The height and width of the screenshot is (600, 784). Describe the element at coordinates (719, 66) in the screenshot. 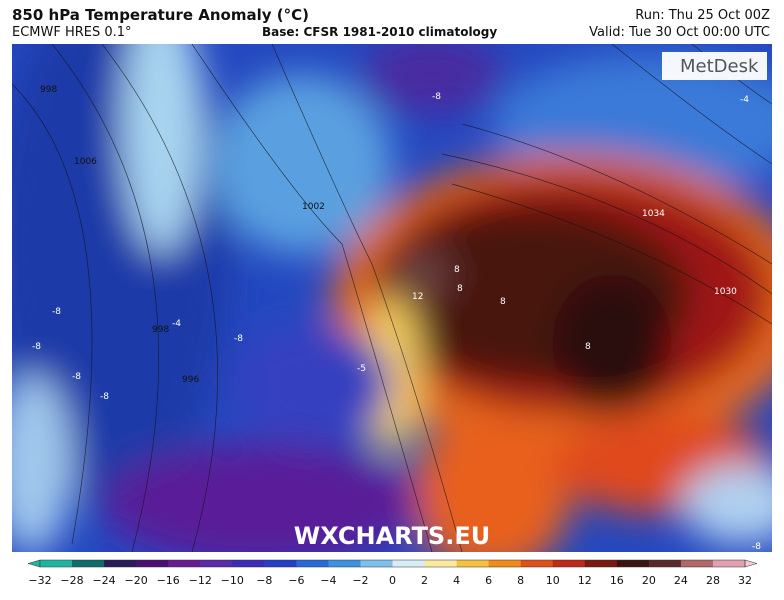

I see `logo: MetDesk` at that location.